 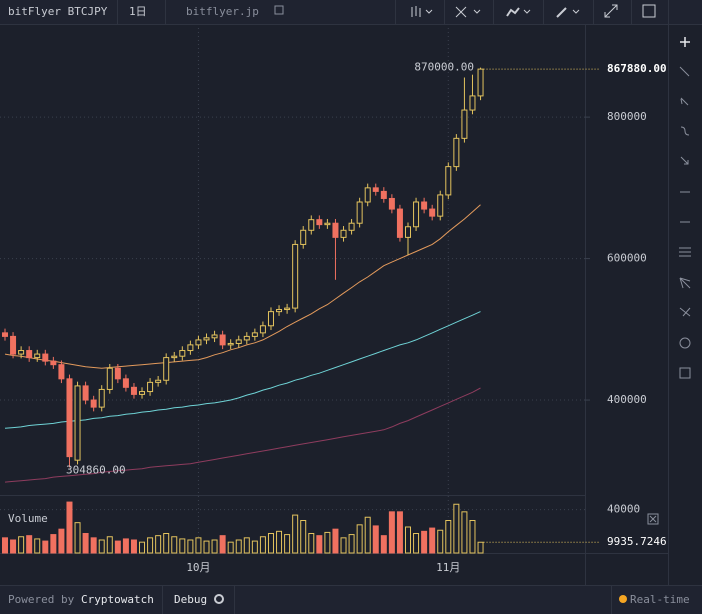 What do you see at coordinates (351, 600) in the screenshot?
I see `bottom-bar` at bounding box center [351, 600].